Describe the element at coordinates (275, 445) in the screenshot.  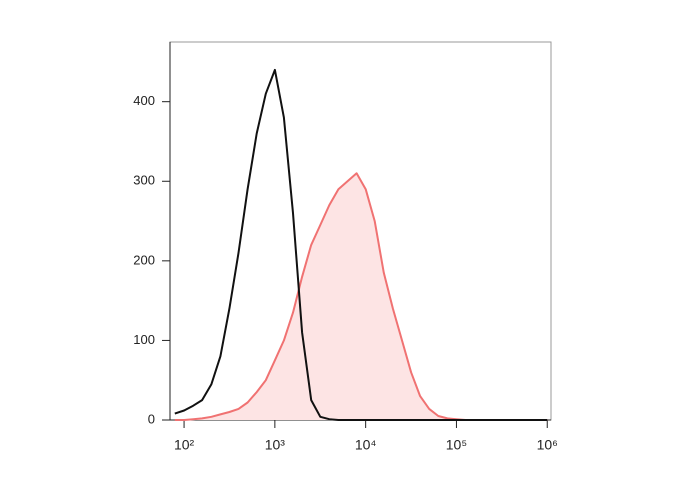
I see `x-tick-label: 10³` at that location.